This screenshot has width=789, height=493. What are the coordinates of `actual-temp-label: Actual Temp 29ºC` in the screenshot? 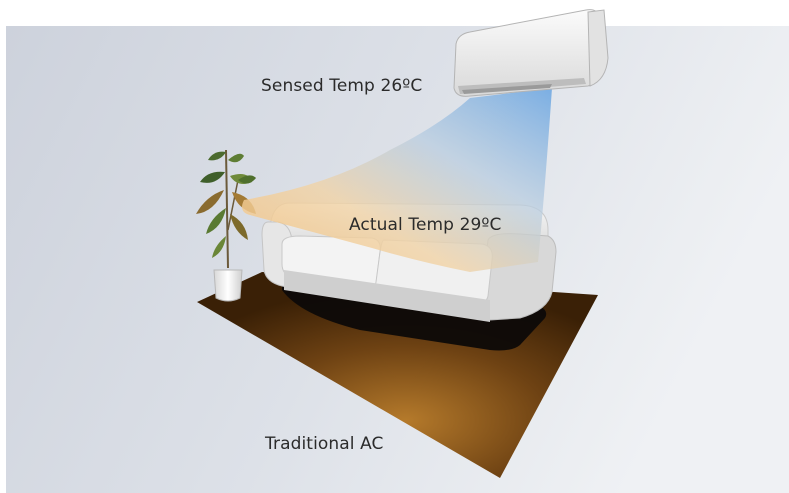 It's located at (425, 225).